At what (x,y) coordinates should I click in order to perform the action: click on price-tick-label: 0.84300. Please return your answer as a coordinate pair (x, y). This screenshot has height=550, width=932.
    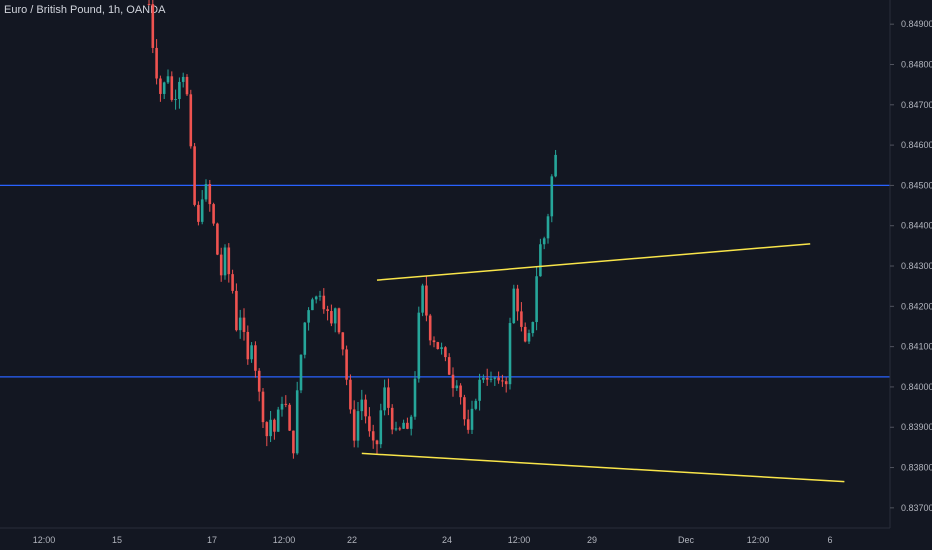
    Looking at the image, I should click on (916, 266).